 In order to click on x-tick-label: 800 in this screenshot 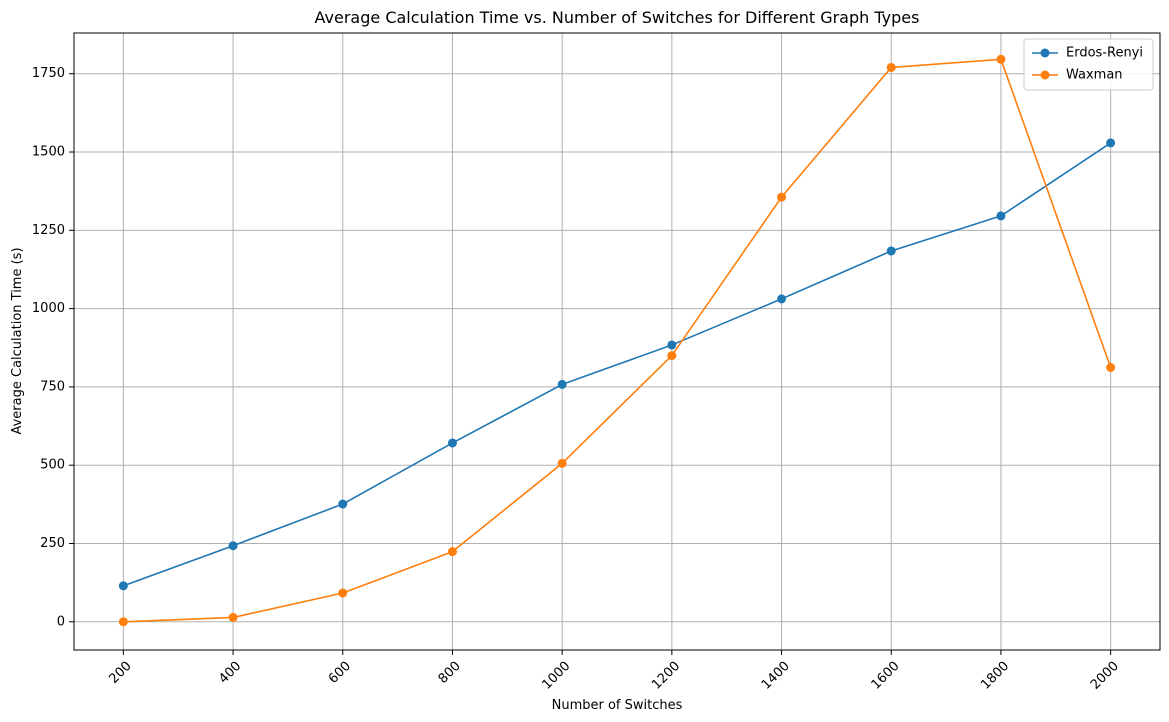, I will do `click(450, 673)`.